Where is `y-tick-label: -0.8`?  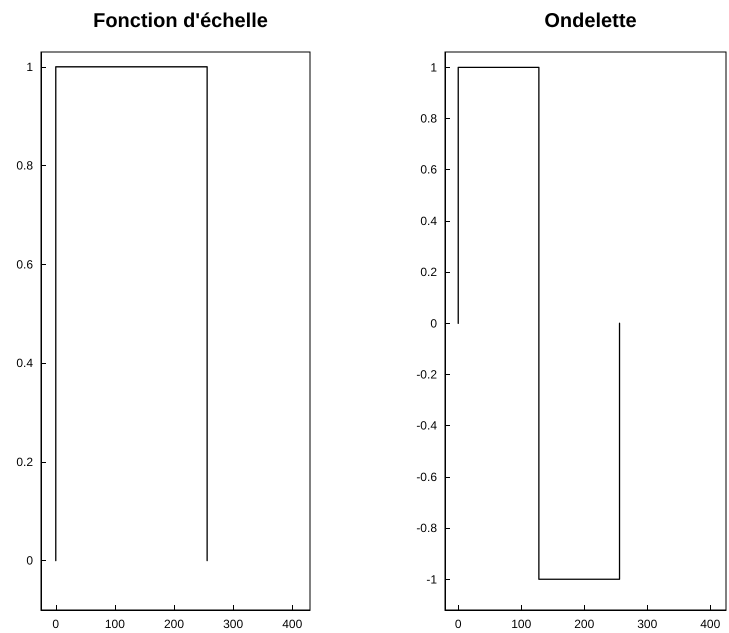
y-tick-label: -0.8 is located at coordinates (427, 528).